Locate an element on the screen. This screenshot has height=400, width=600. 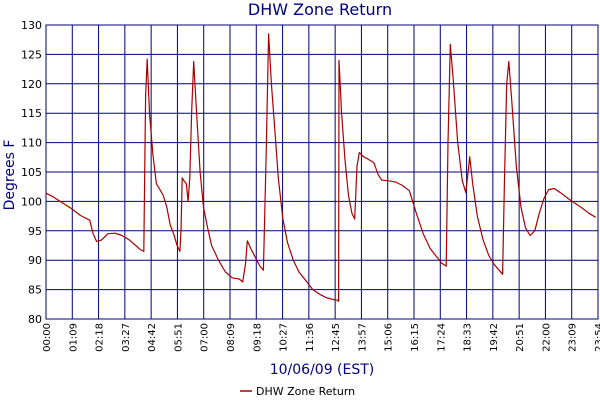
y-tick-label: 85 is located at coordinates (35, 290).